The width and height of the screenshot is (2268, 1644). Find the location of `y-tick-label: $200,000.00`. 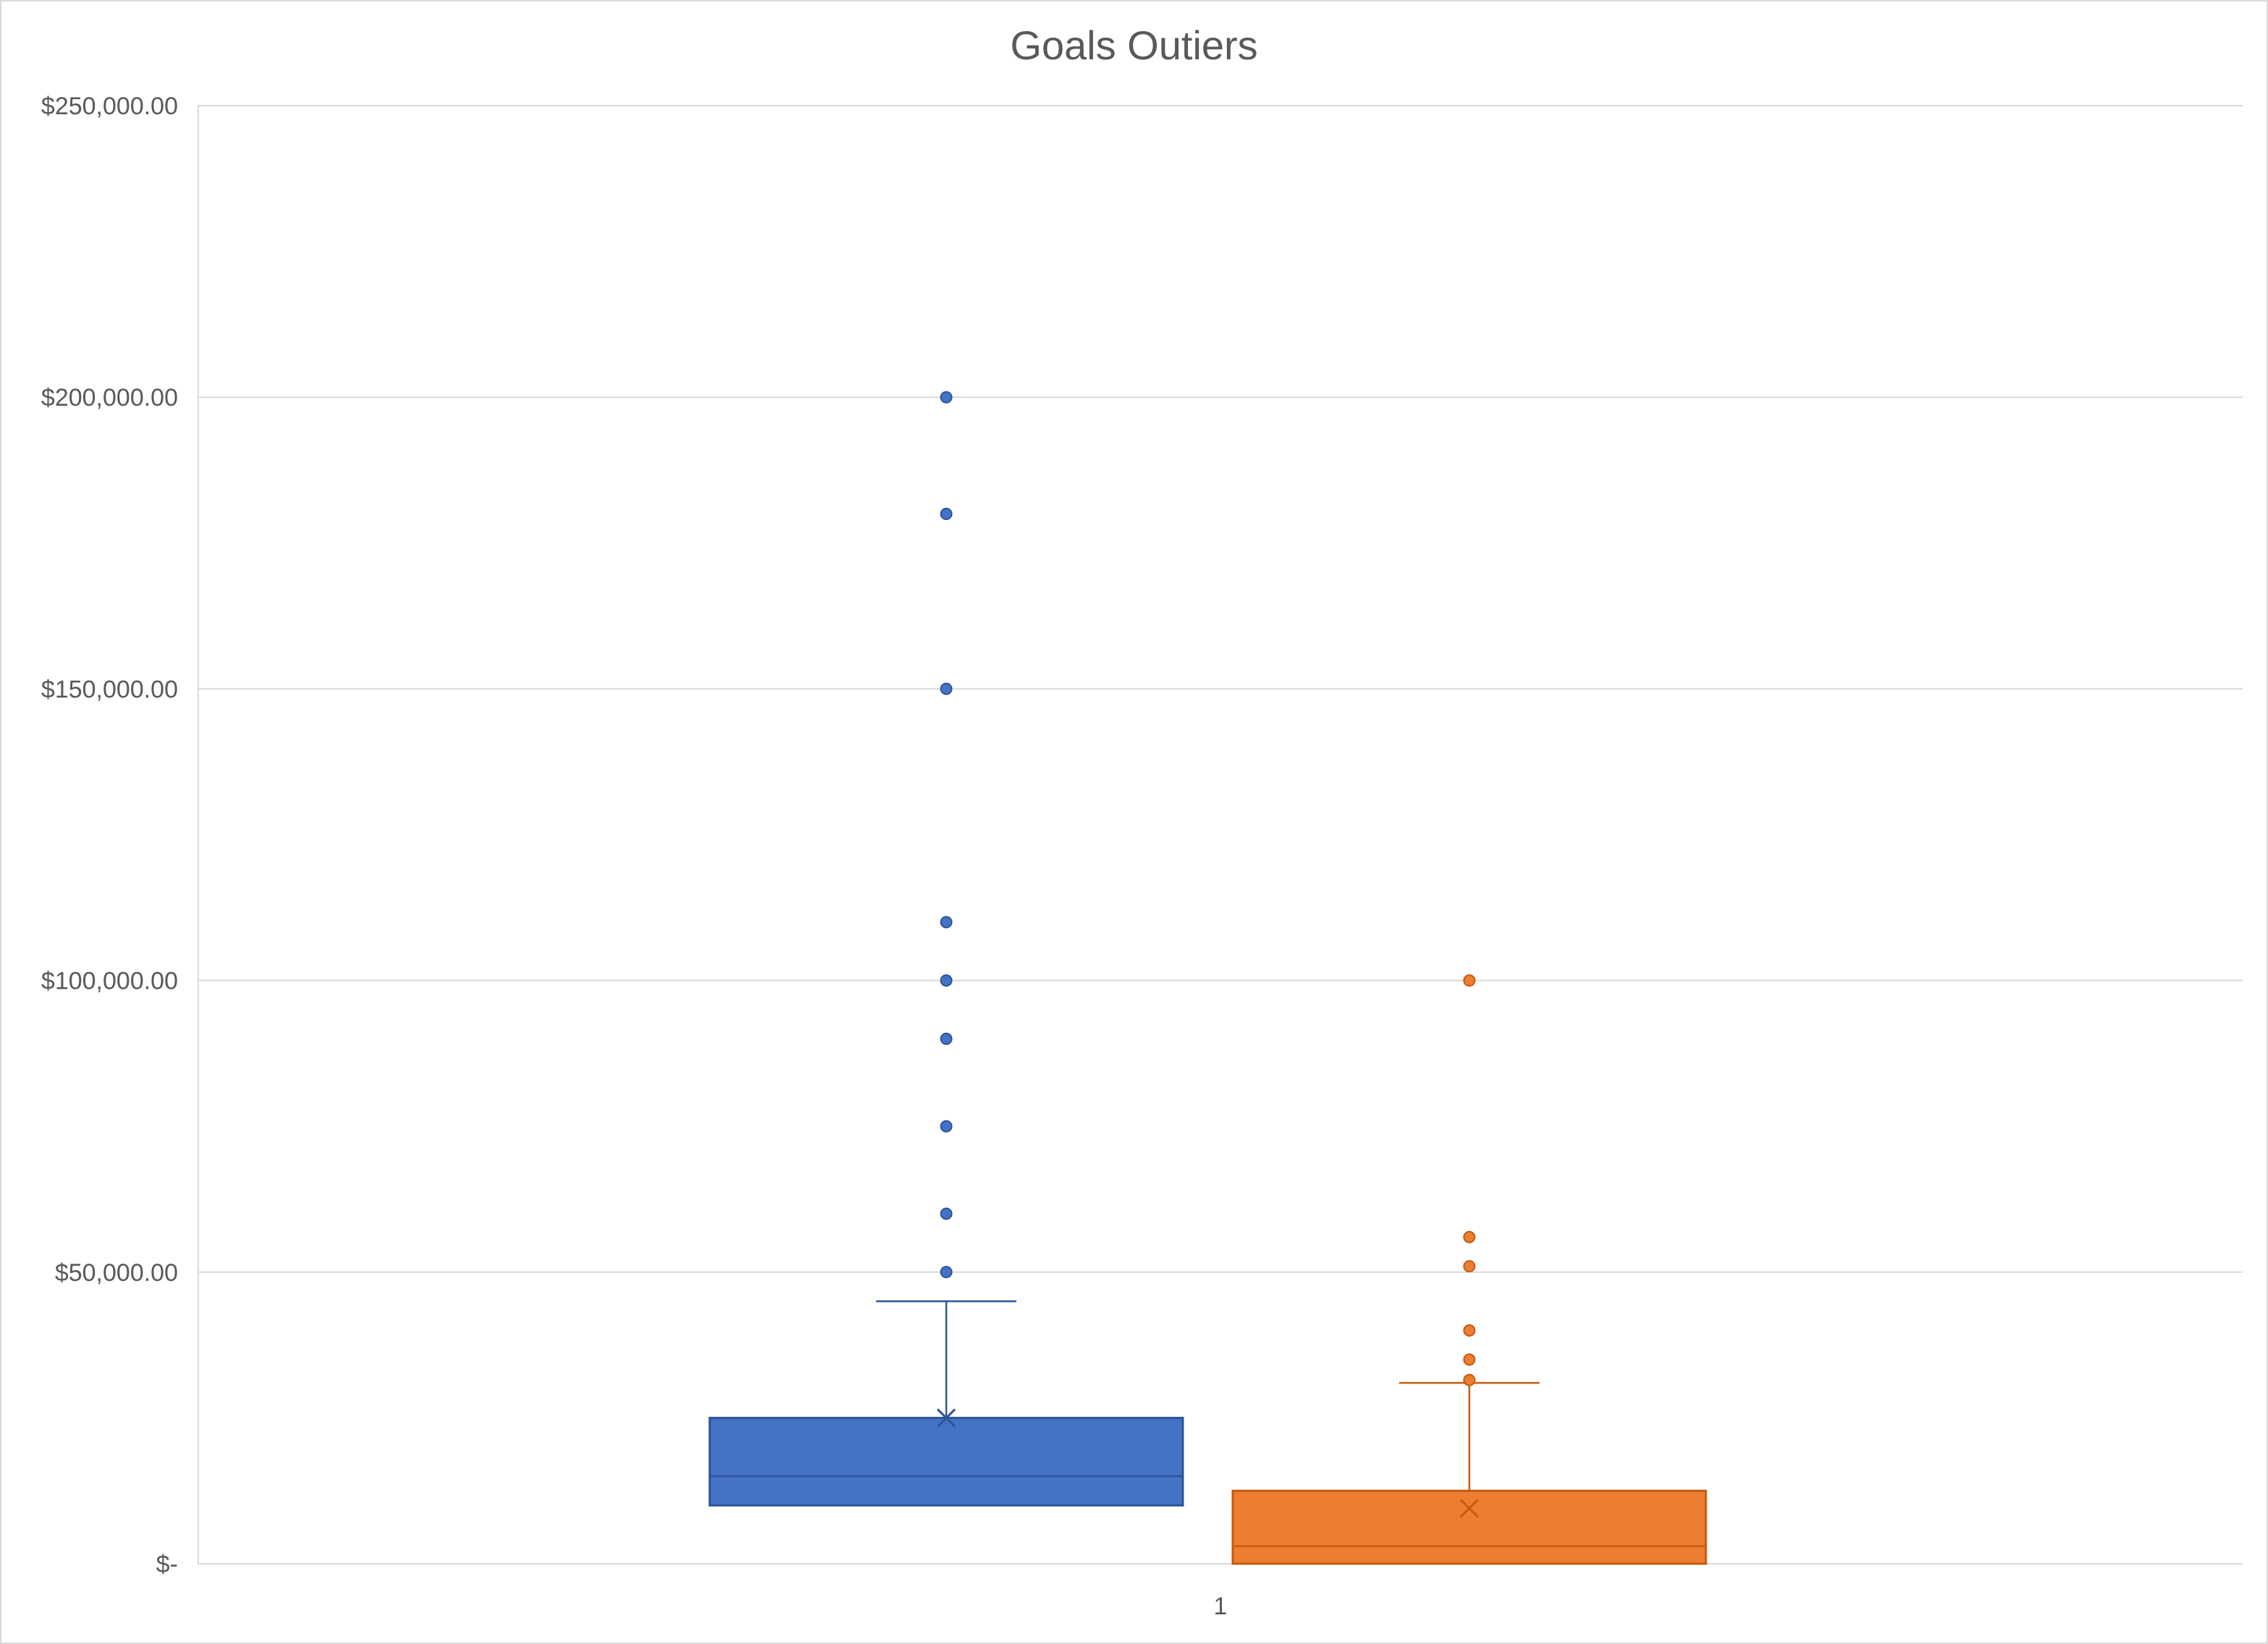

y-tick-label: $200,000.00 is located at coordinates (109, 398).